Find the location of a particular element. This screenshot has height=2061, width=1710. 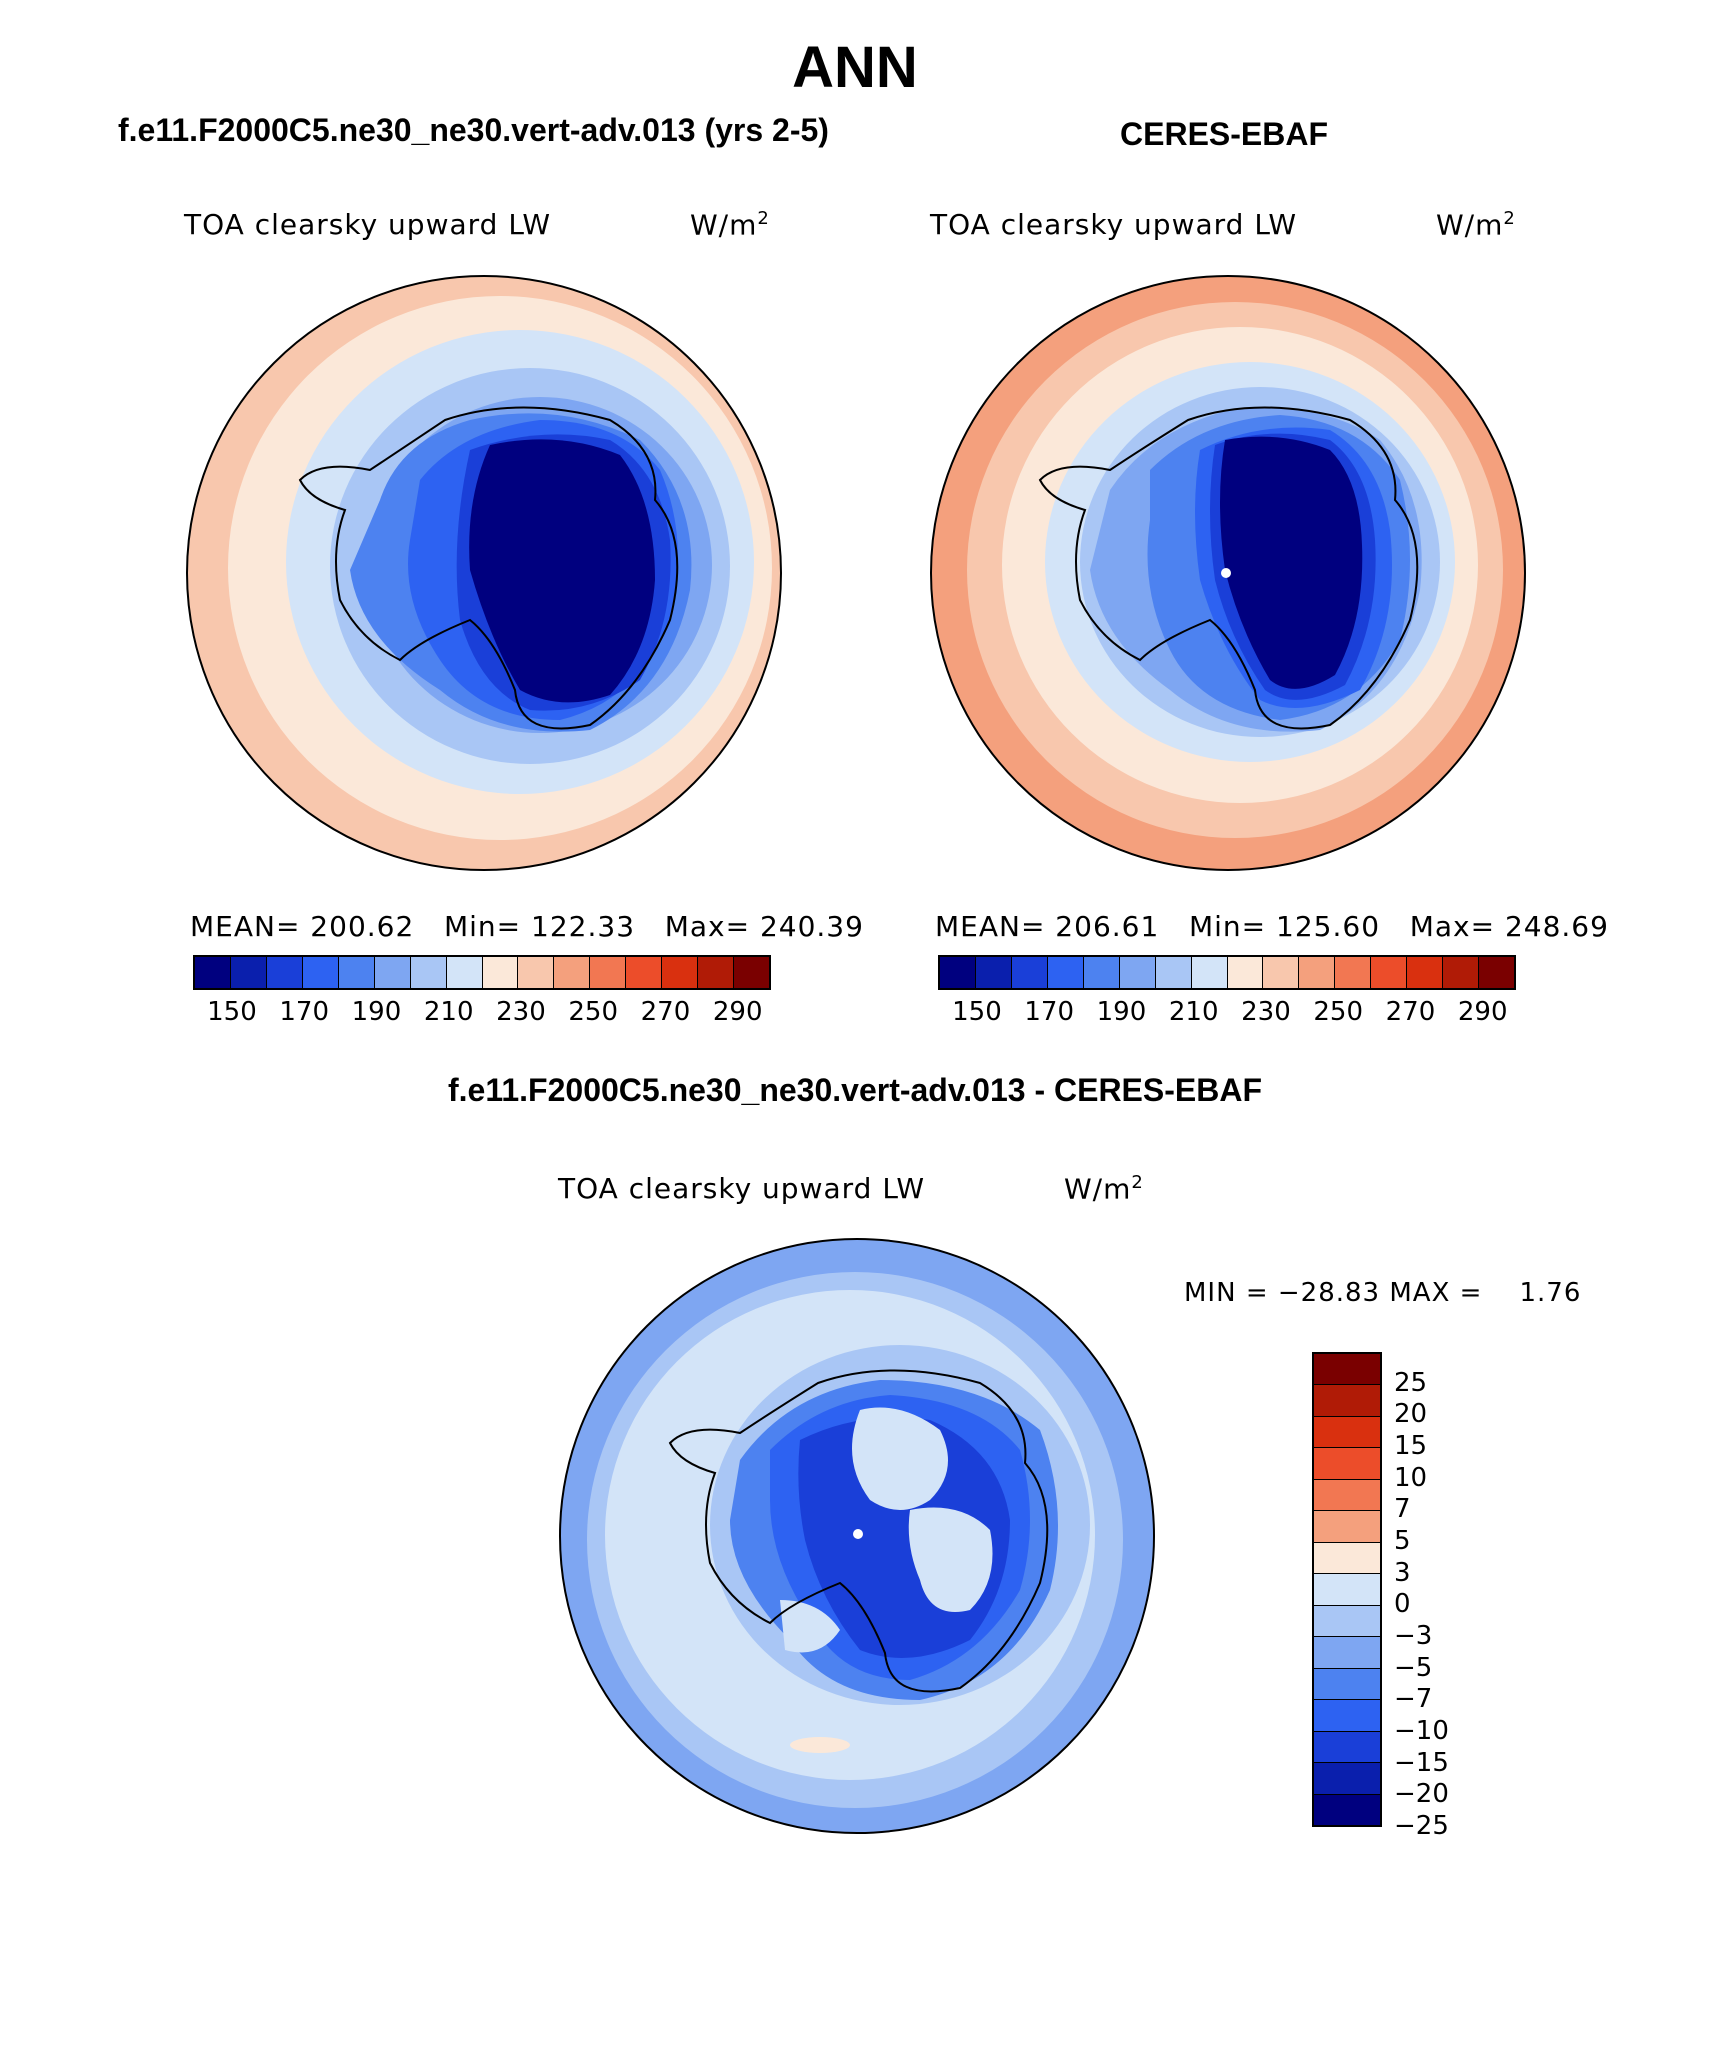

colorbar-tick-label: 5 is located at coordinates (1402, 1541).